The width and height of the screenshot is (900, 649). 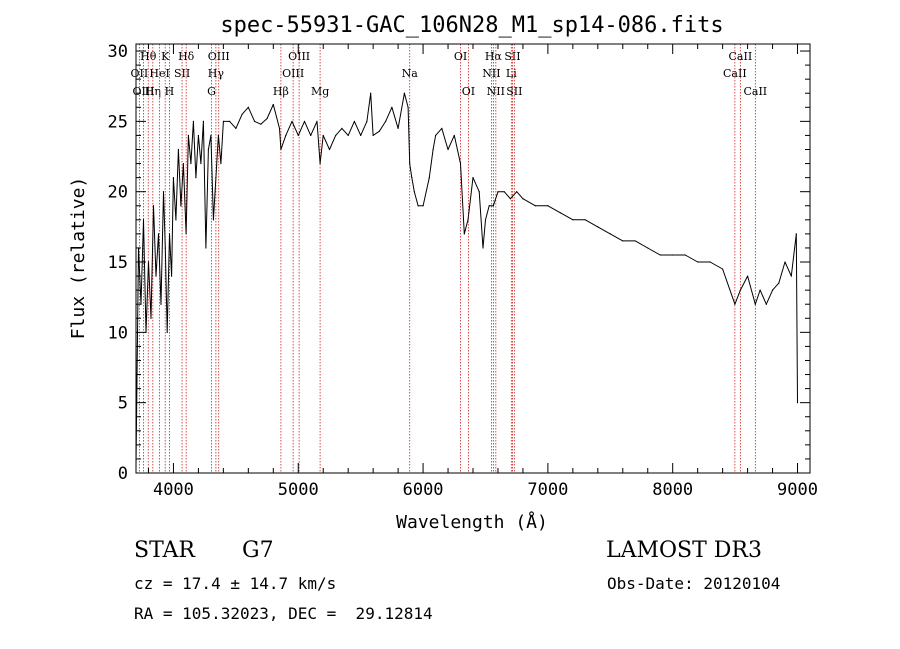 I want to click on line-label-14: OIII, so click(x=293, y=73).